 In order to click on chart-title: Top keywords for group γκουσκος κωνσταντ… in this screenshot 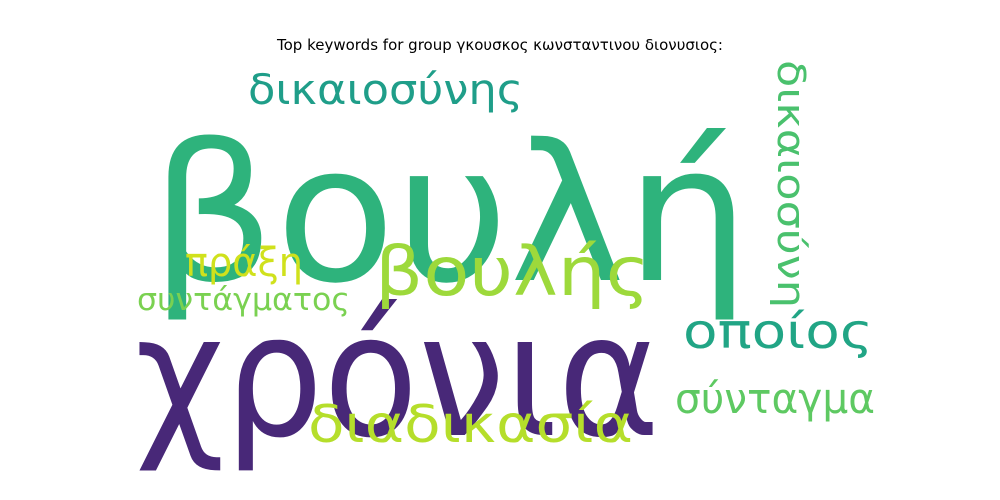, I will do `click(500, 45)`.